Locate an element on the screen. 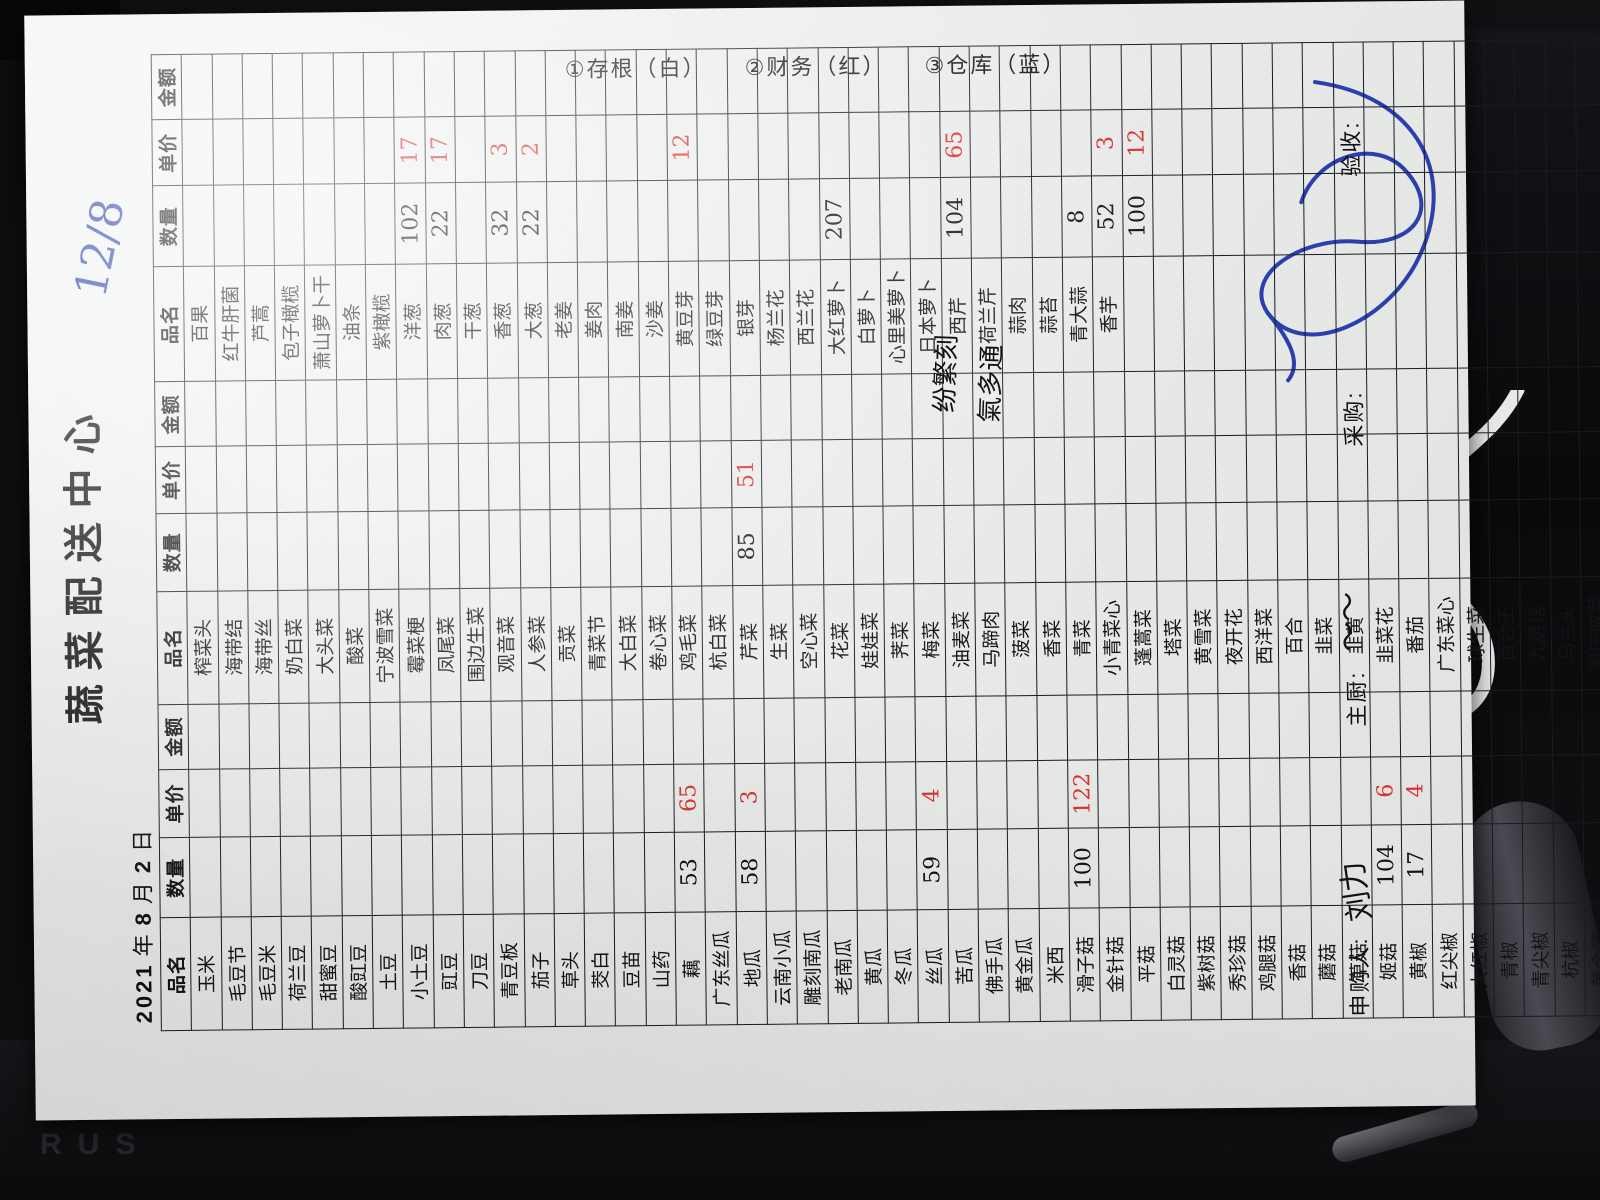 The width and height of the screenshot is (1600, 1200). cell-qty-2: 52 is located at coordinates (1107, 216).